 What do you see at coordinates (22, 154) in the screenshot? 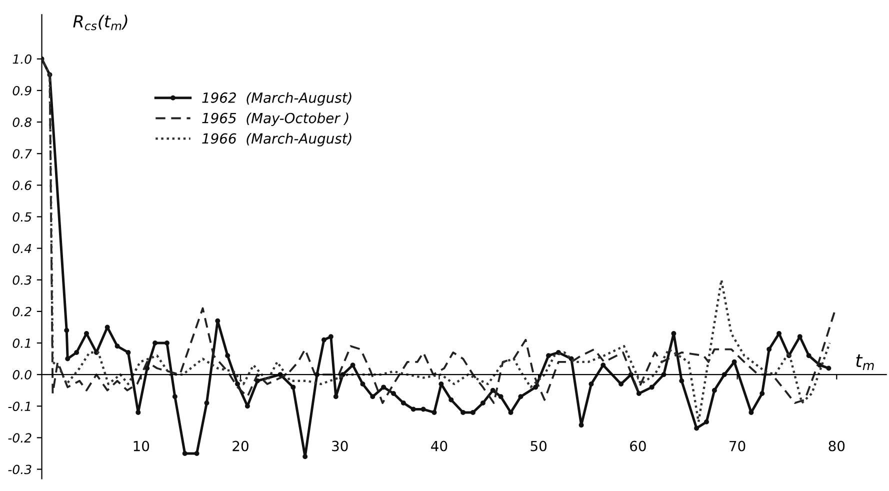
I see `y-tick-label: 0.7` at bounding box center [22, 154].